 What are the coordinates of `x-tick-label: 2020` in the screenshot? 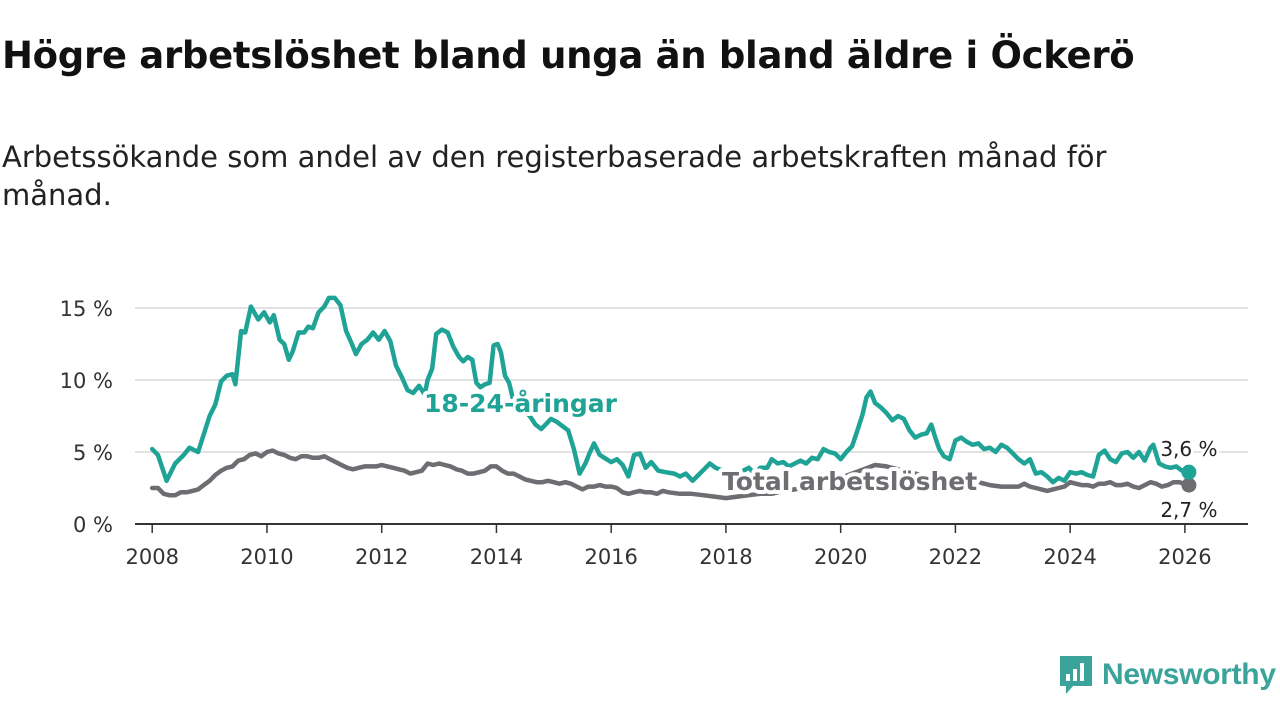 It's located at (840, 557).